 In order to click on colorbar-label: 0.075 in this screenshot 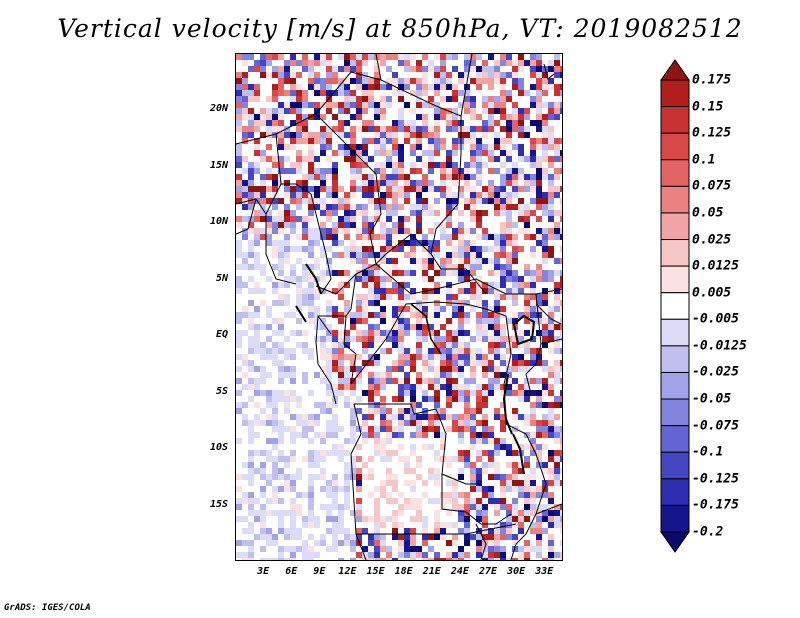, I will do `click(712, 186)`.